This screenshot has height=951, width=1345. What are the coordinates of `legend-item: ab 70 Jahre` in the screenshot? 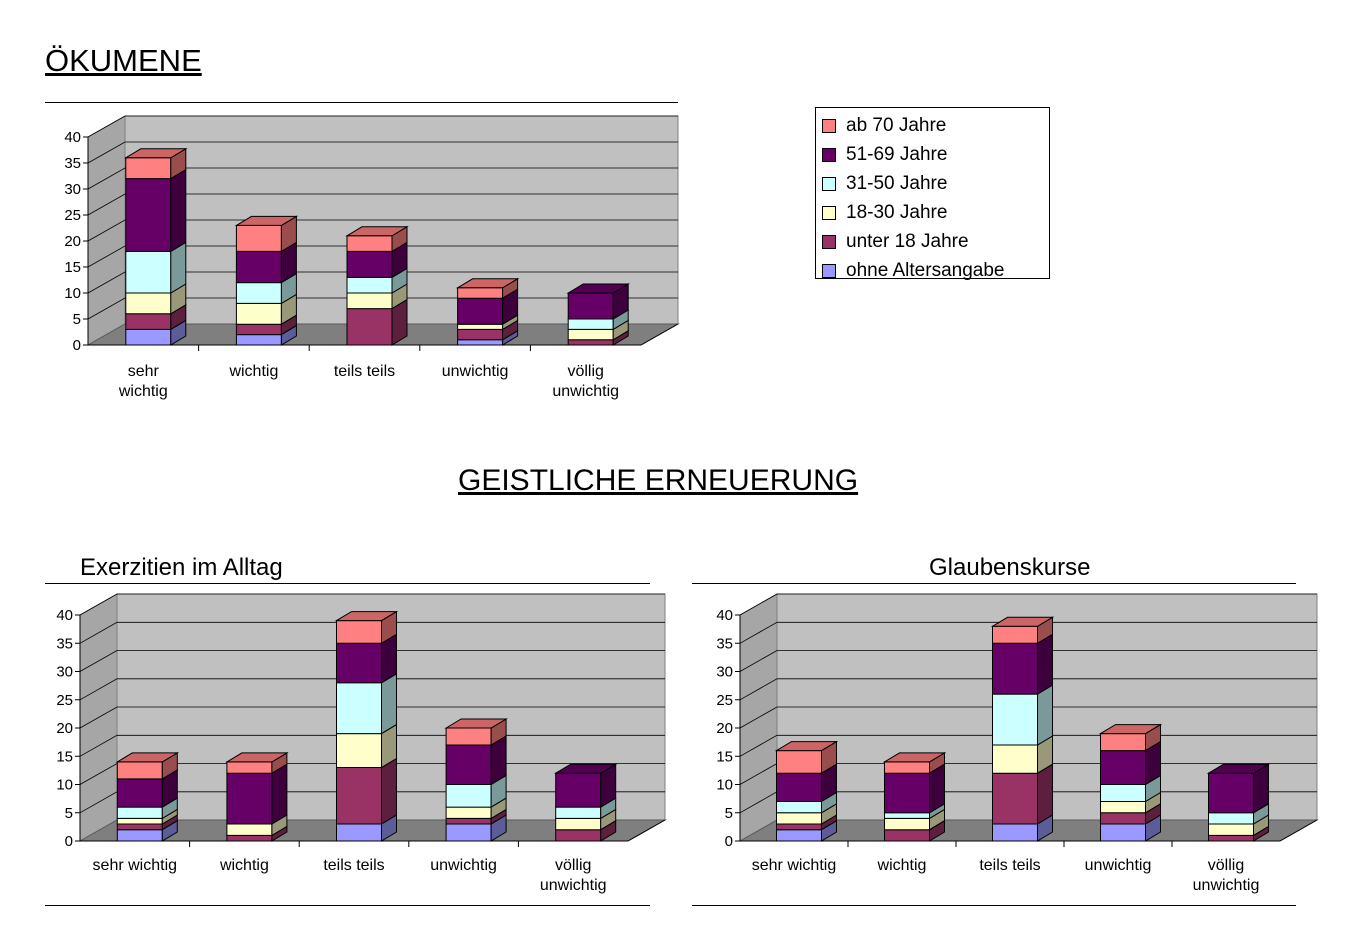 It's located at (935, 125).